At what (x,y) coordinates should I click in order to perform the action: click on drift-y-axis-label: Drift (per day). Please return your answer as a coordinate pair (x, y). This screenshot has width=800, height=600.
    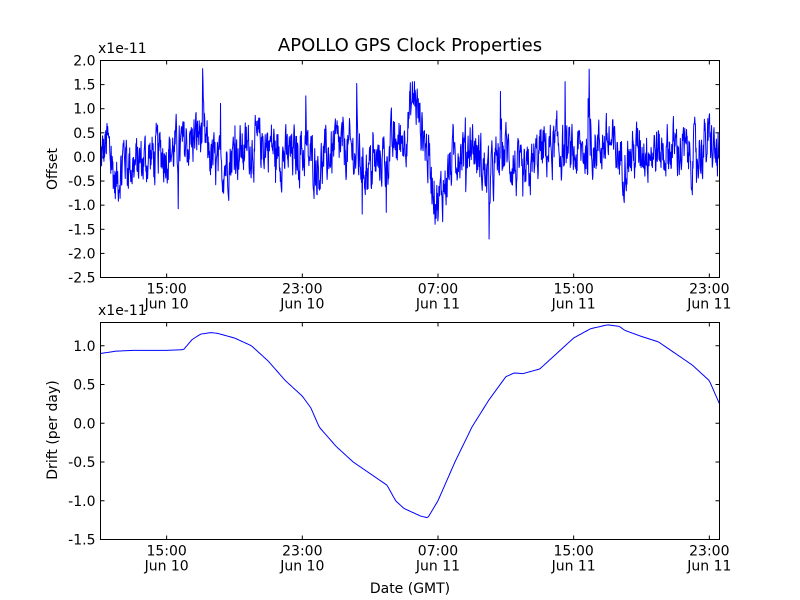
    Looking at the image, I should click on (53, 429).